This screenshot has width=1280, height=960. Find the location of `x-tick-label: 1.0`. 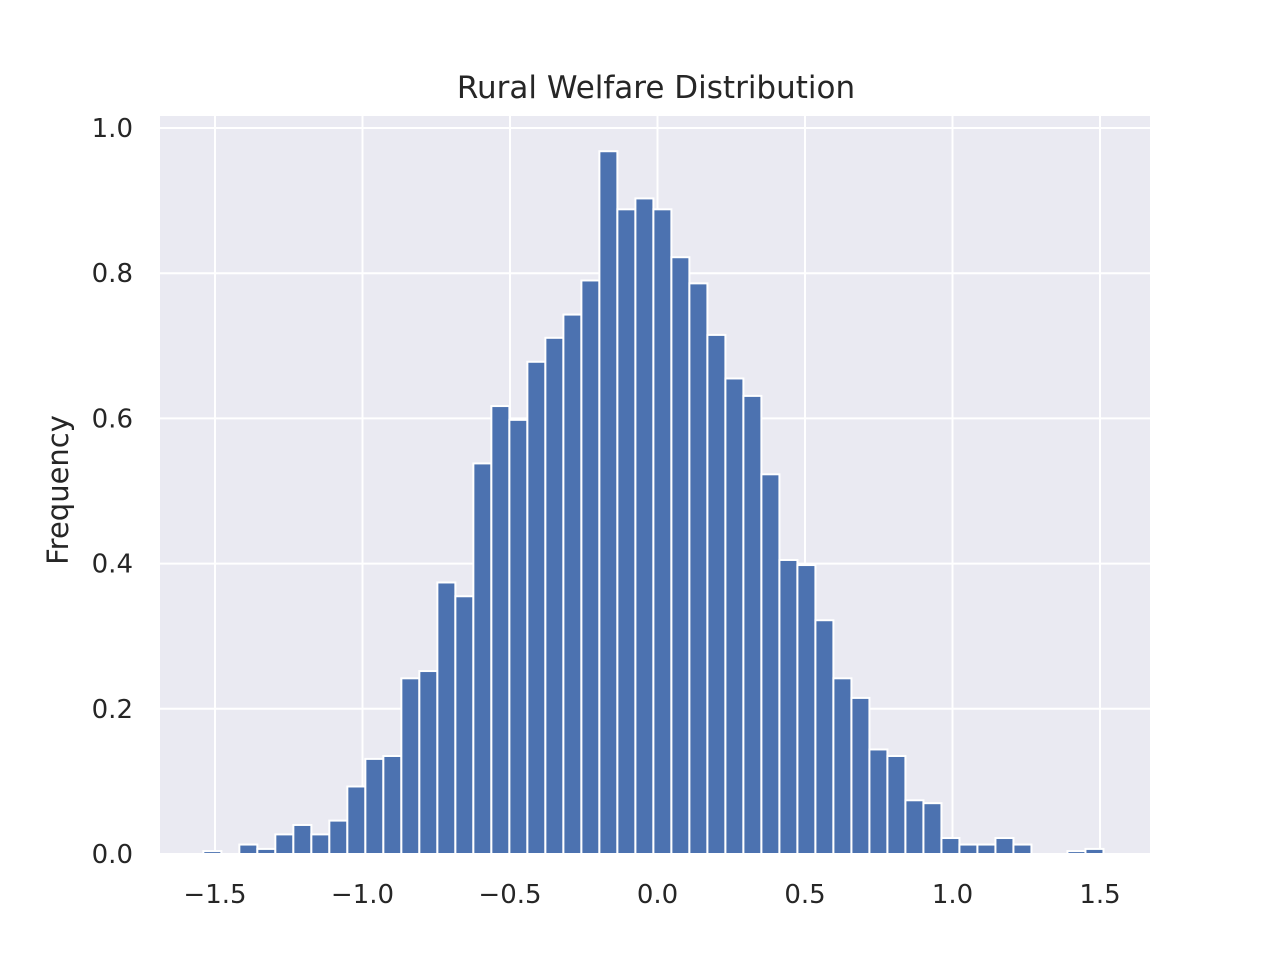

x-tick-label: 1.0 is located at coordinates (952, 895).